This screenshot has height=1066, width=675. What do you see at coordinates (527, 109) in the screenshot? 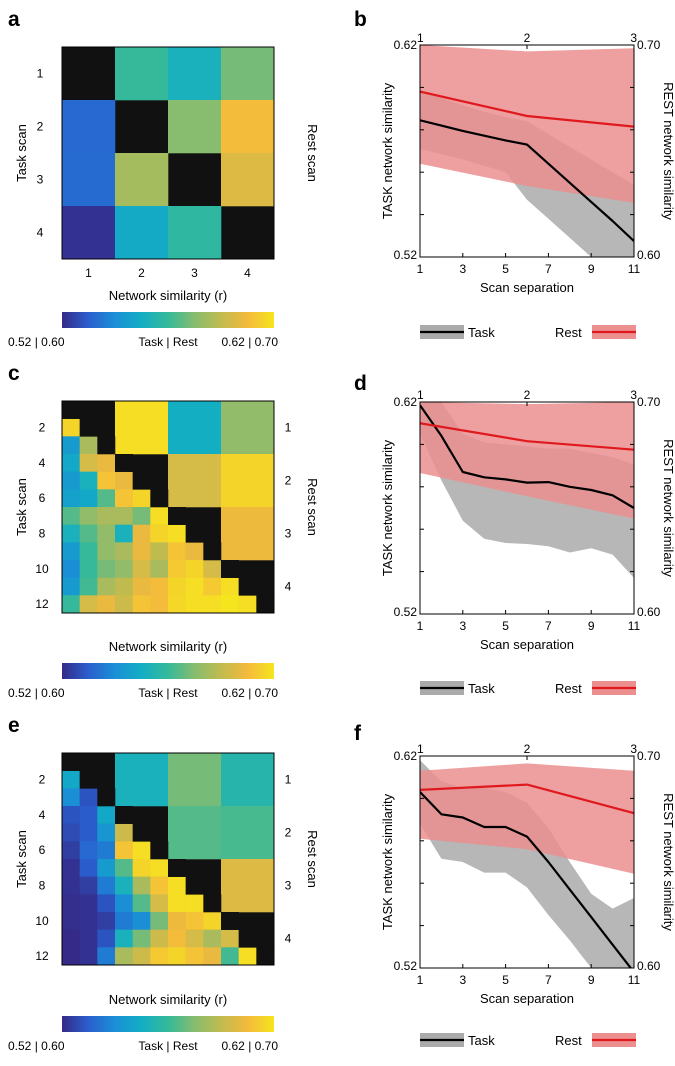
I see `rest-series-line` at bounding box center [527, 109].